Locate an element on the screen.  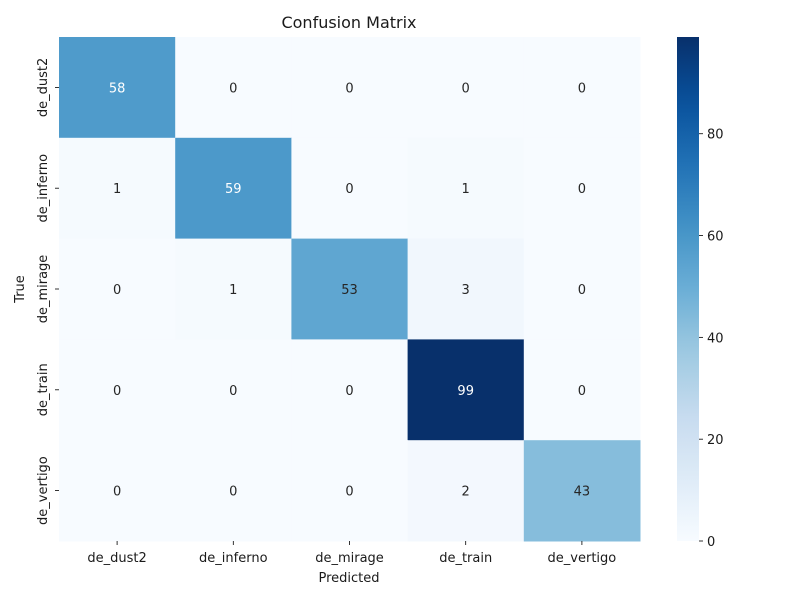
y-tick-label: de_inferno is located at coordinates (43, 188).